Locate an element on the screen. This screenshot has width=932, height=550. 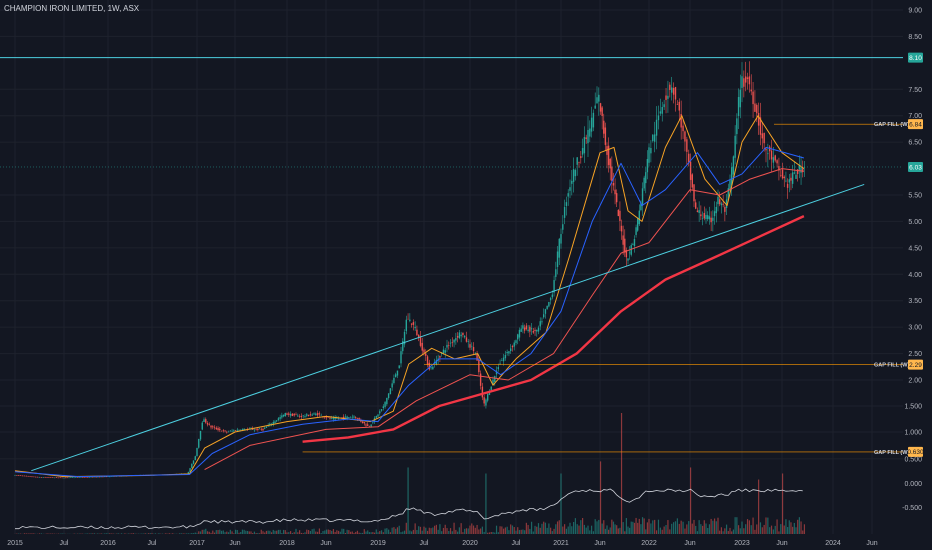
price-tick-label: 5.50 is located at coordinates (915, 196).